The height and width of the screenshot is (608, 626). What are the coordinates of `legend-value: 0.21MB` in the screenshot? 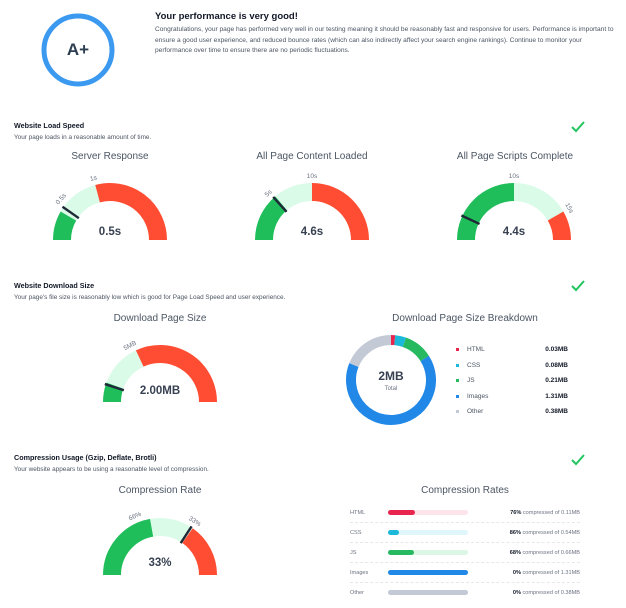 It's located at (556, 381).